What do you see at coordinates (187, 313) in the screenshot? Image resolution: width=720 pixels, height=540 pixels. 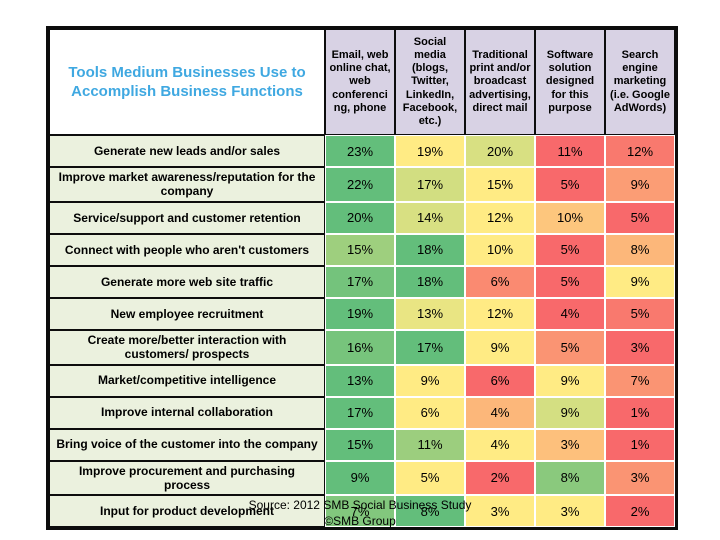 I see `row-label: New employee recruitment` at bounding box center [187, 313].